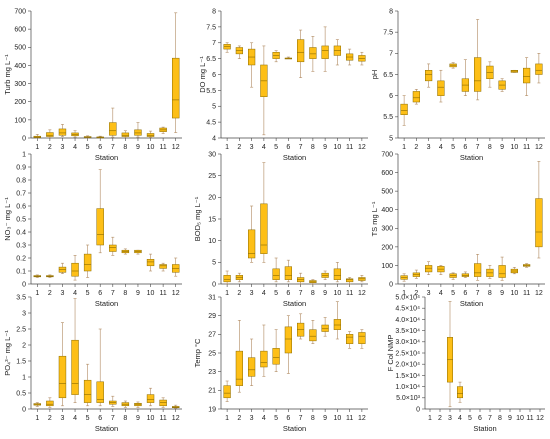  I want to click on y-tick-label: 0.9, so click(21, 167).